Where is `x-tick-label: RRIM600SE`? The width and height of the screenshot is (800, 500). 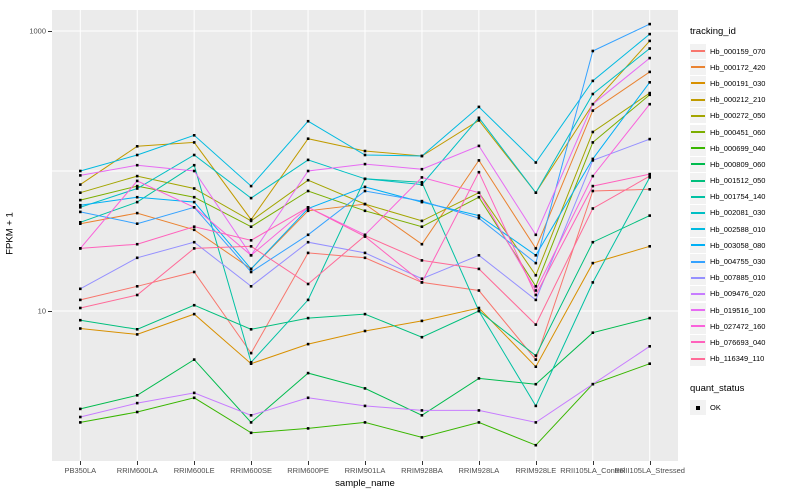 x-tick-label: RRIM600SE is located at coordinates (251, 470).